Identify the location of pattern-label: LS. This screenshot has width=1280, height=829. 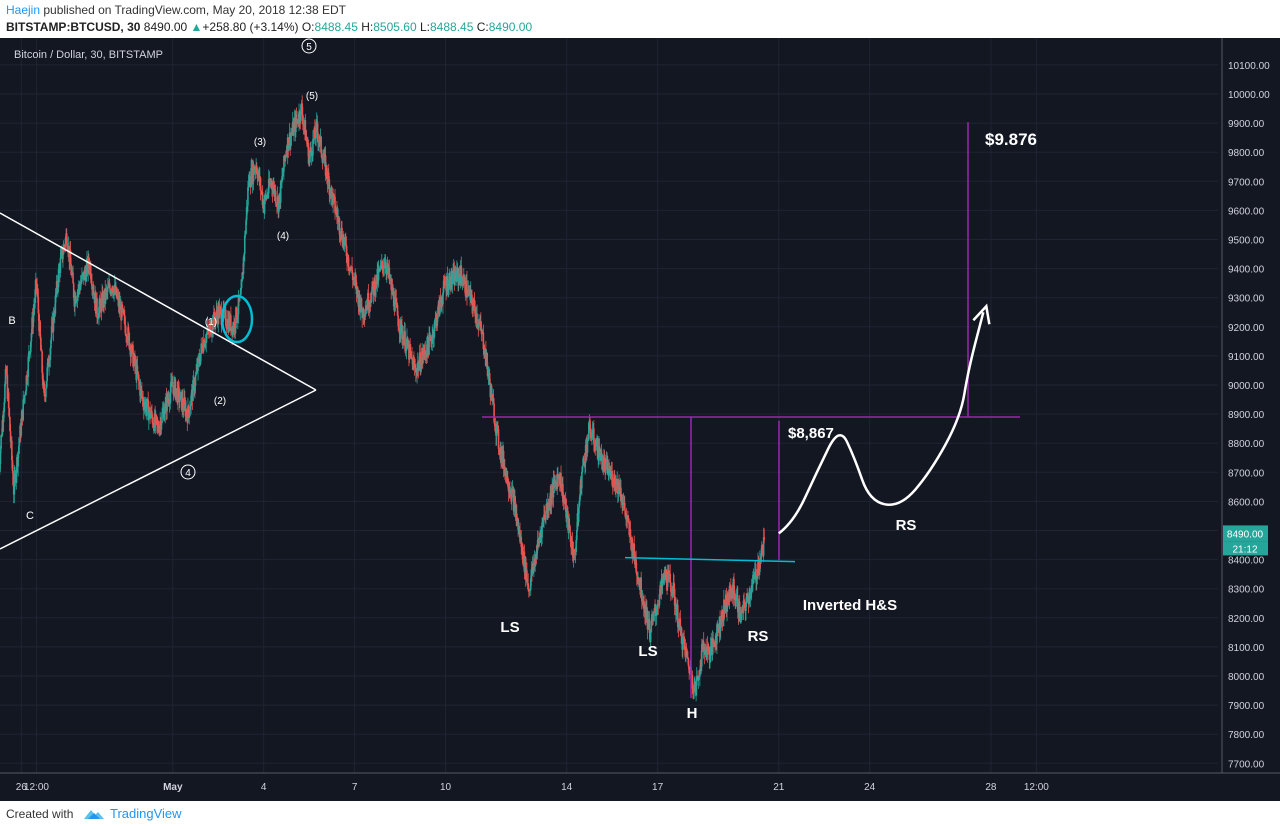
(647, 651).